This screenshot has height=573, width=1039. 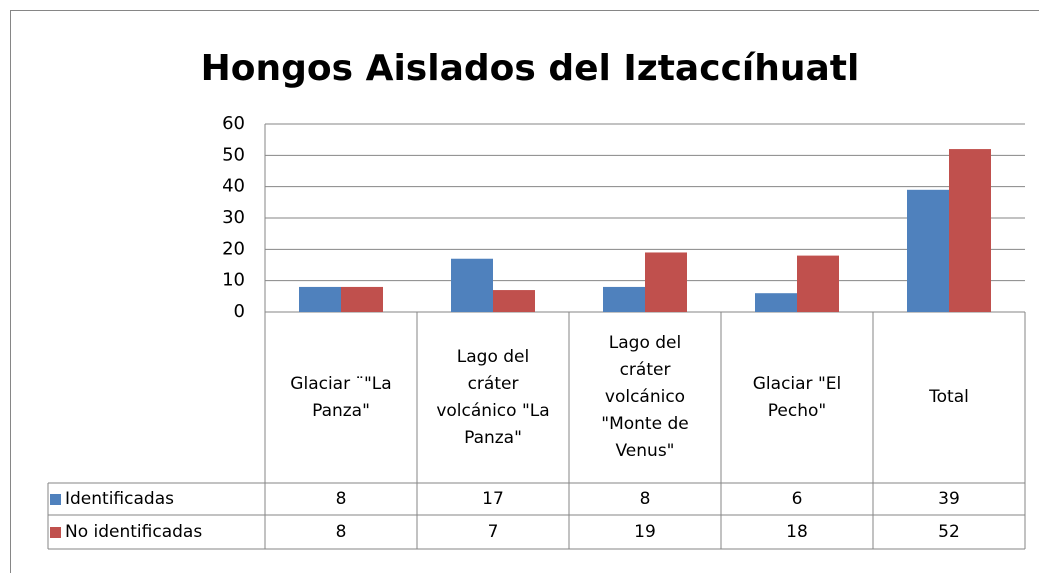 I want to click on y-tick-label: 20, so click(x=233, y=248).